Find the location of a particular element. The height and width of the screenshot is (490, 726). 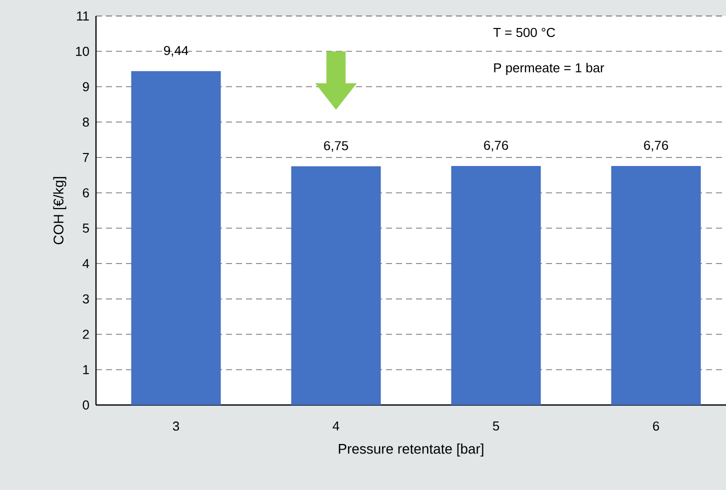

y-tick-label: 5 is located at coordinates (85, 228).